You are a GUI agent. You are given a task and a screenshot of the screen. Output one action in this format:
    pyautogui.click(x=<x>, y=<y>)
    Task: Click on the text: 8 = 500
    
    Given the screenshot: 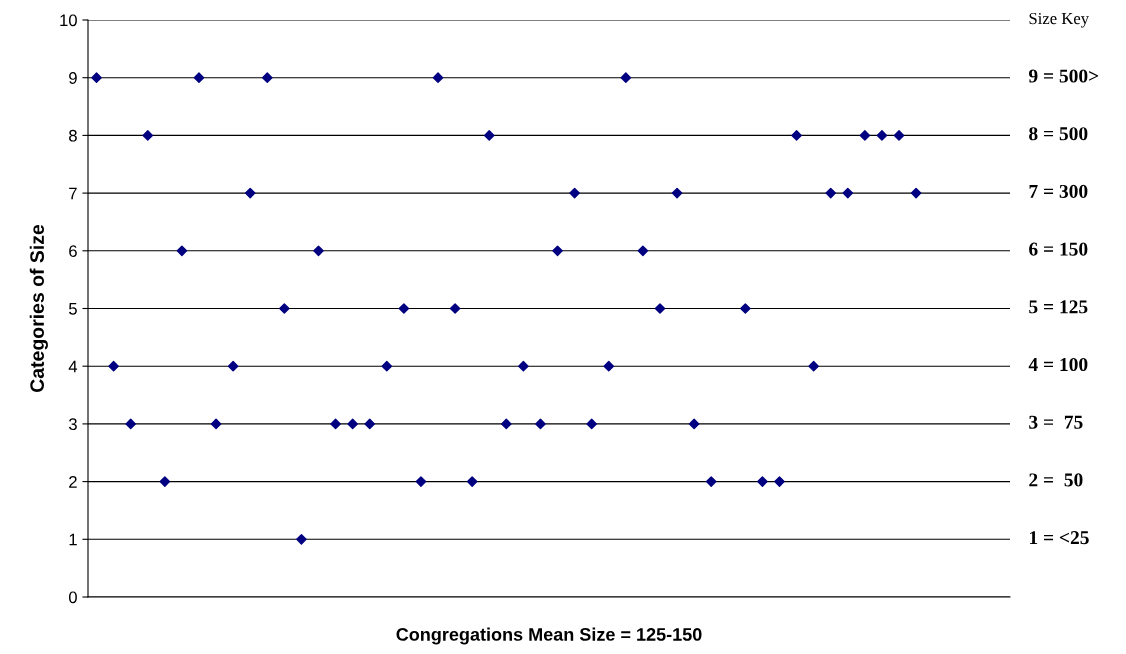 What is the action you would take?
    pyautogui.click(x=1058, y=134)
    